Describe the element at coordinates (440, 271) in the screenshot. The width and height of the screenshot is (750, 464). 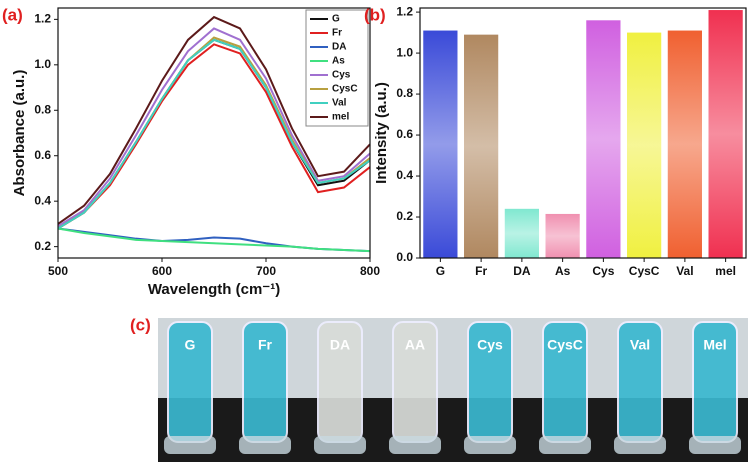
I see `x-tick-label: G` at that location.